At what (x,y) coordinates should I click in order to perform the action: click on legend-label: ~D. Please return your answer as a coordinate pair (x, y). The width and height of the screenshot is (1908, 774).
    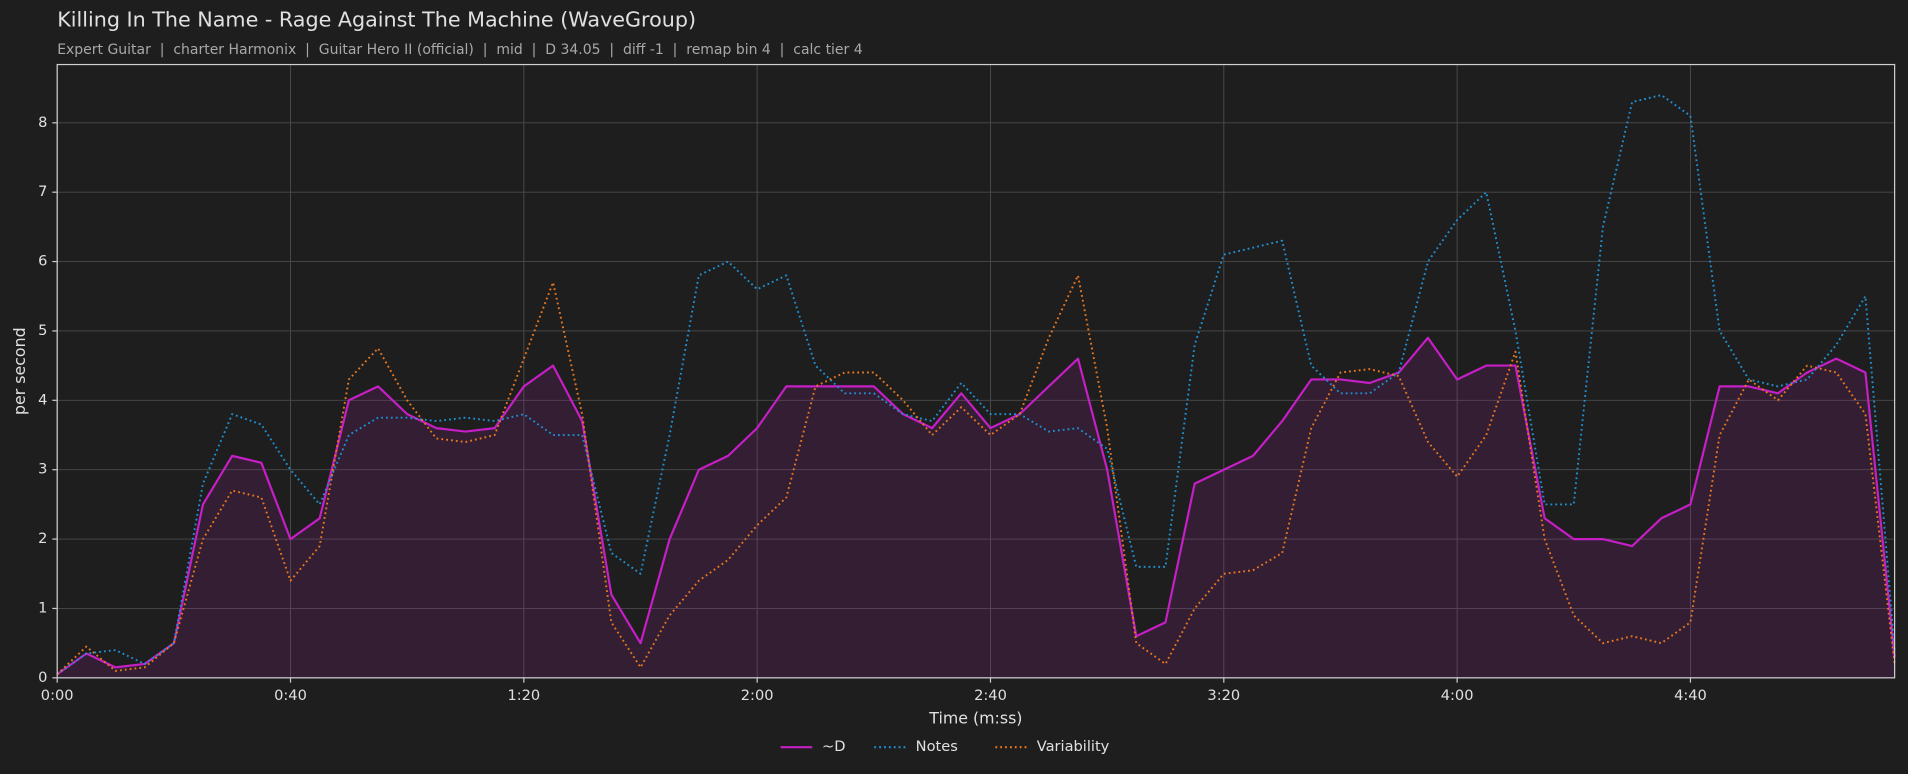
    Looking at the image, I should click on (833, 746).